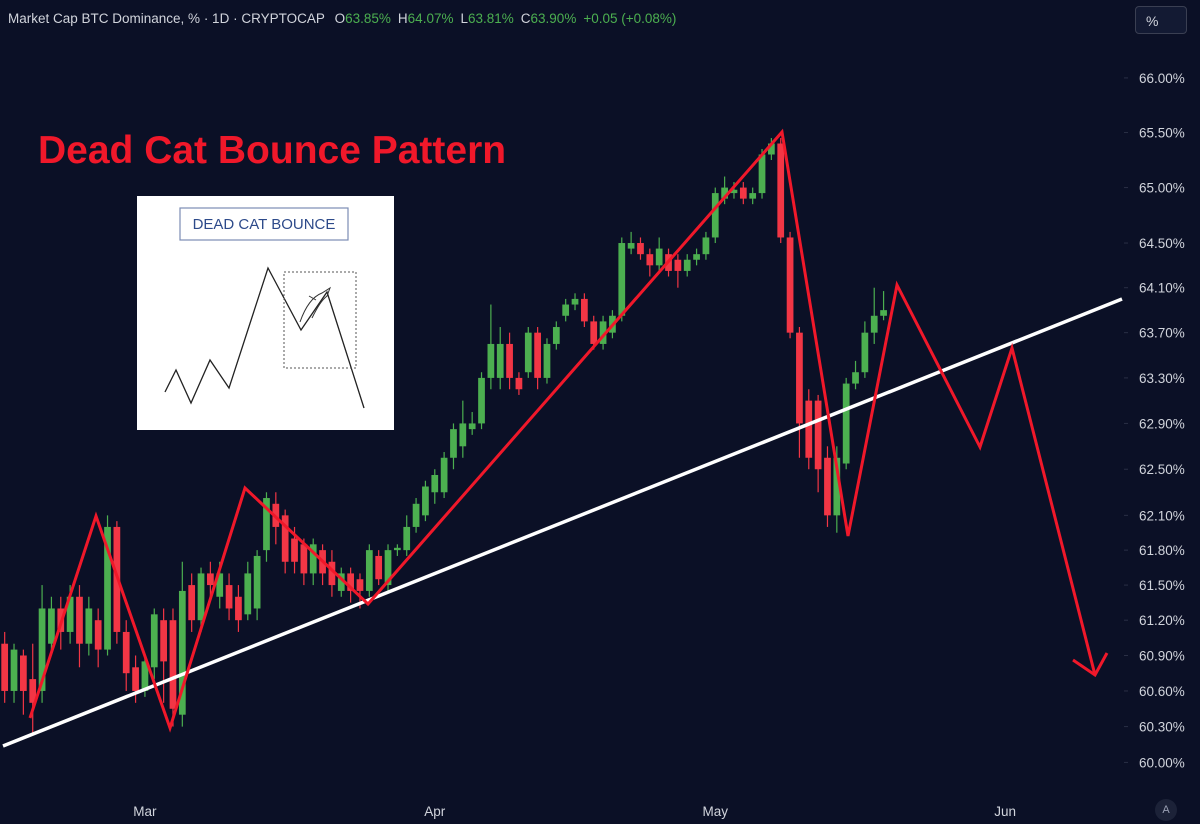 The width and height of the screenshot is (1200, 824). What do you see at coordinates (1162, 333) in the screenshot?
I see `y-tick-label: 63.70%` at bounding box center [1162, 333].